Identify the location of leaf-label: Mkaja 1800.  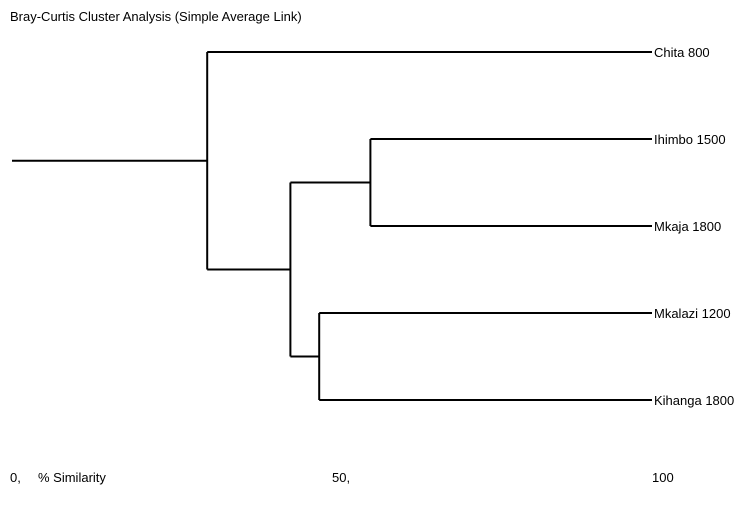
(687, 226).